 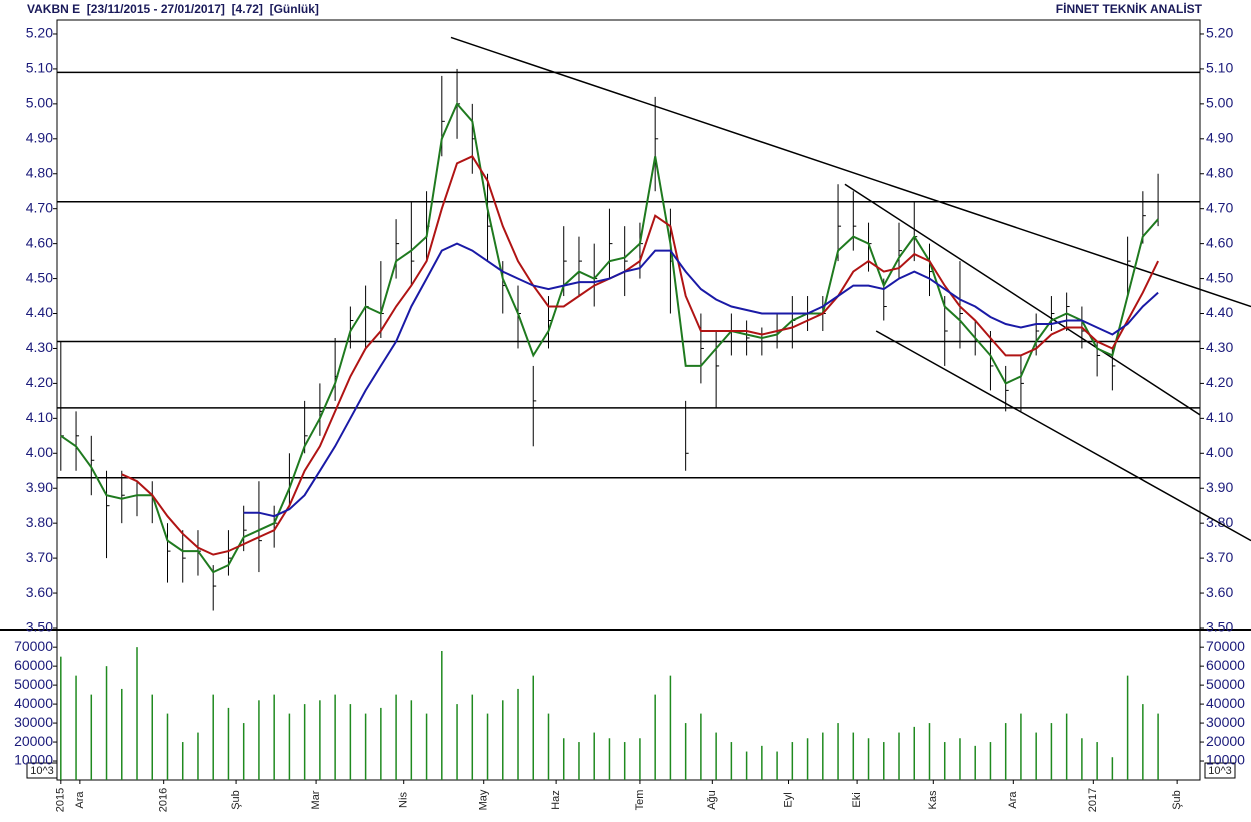 What do you see at coordinates (933, 799) in the screenshot?
I see `x-tick-label: Kas` at bounding box center [933, 799].